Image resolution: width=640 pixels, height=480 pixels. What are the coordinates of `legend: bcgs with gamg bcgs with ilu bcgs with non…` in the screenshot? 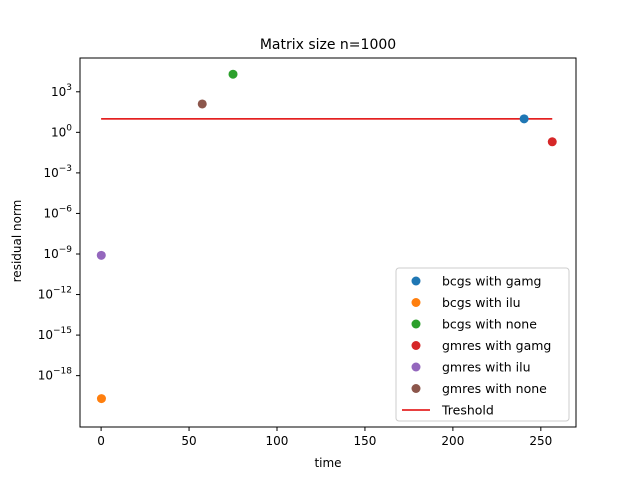 It's located at (482, 344).